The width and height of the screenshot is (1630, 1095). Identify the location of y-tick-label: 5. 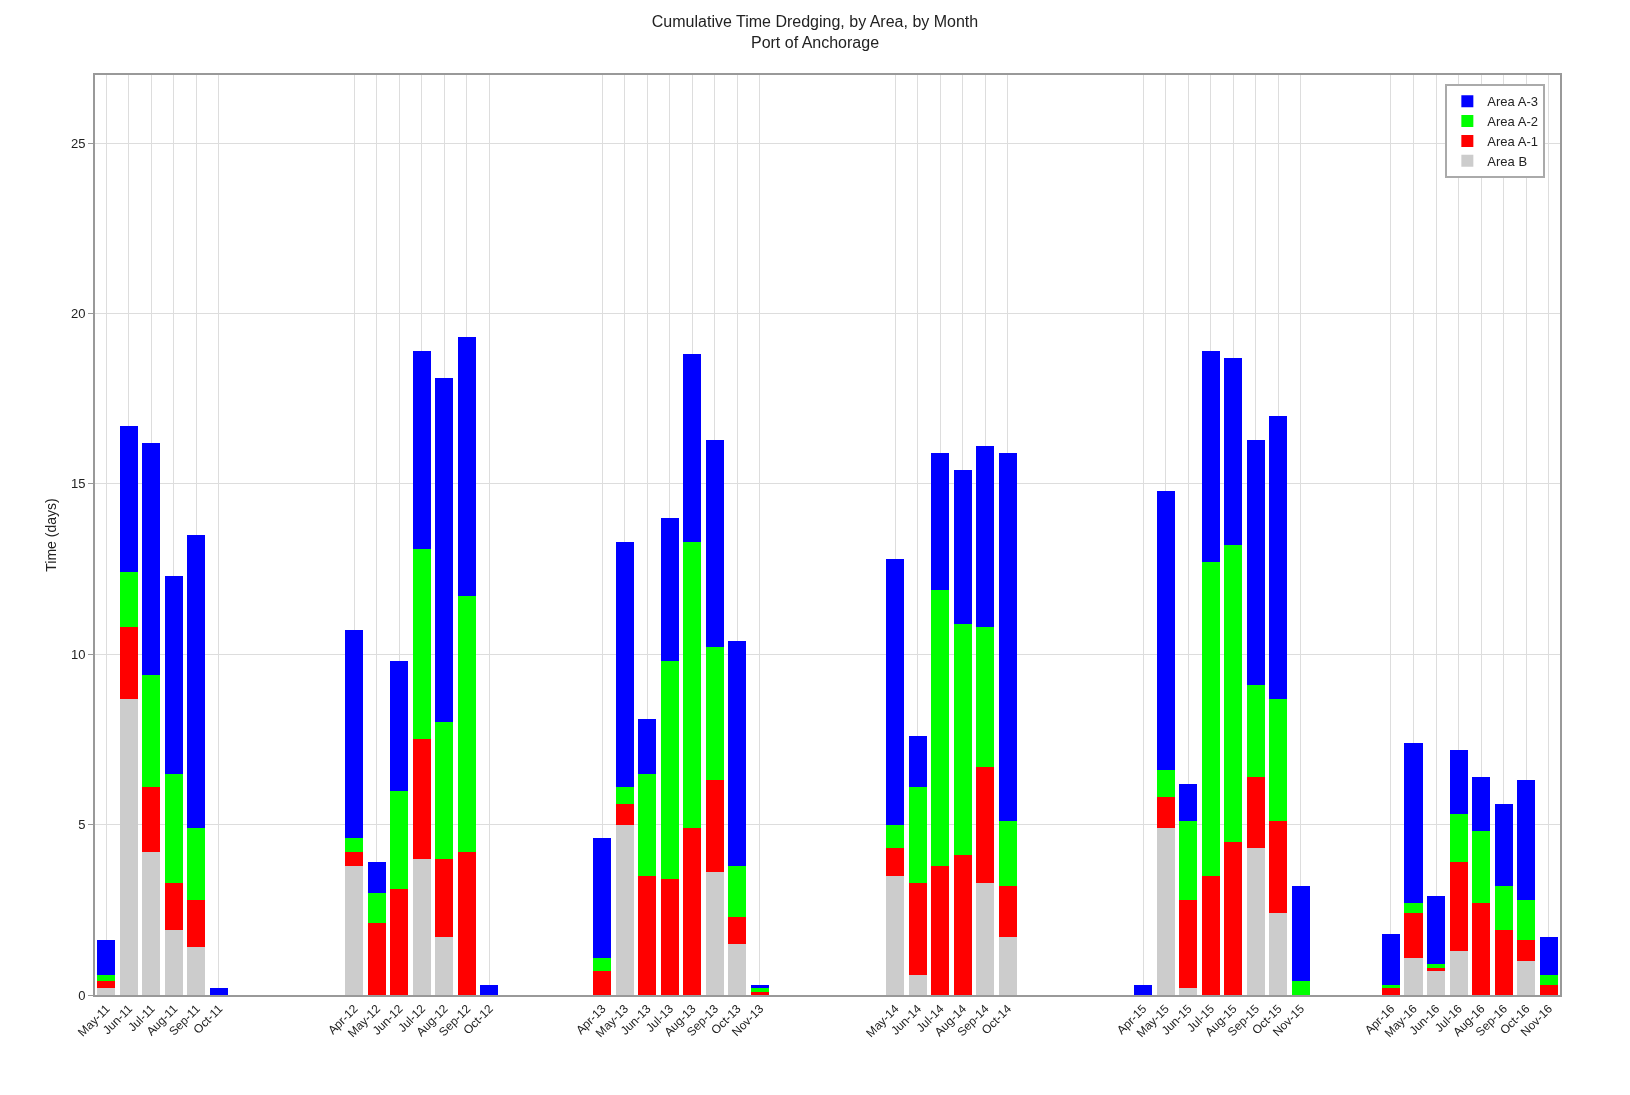
(82, 825).